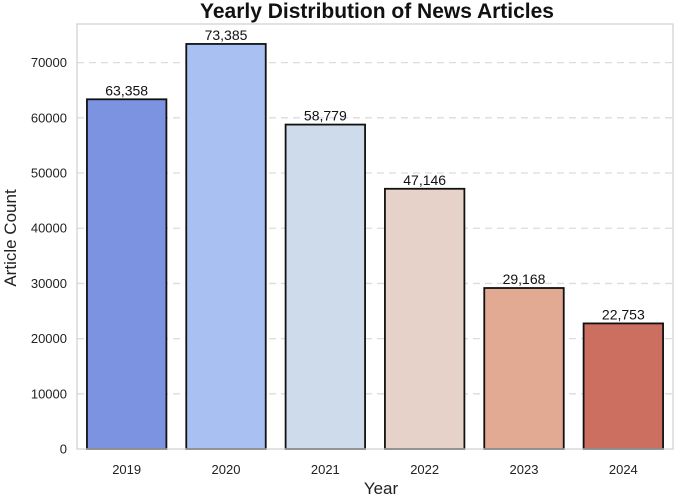  I want to click on x-axis-label: Year, so click(381, 488).